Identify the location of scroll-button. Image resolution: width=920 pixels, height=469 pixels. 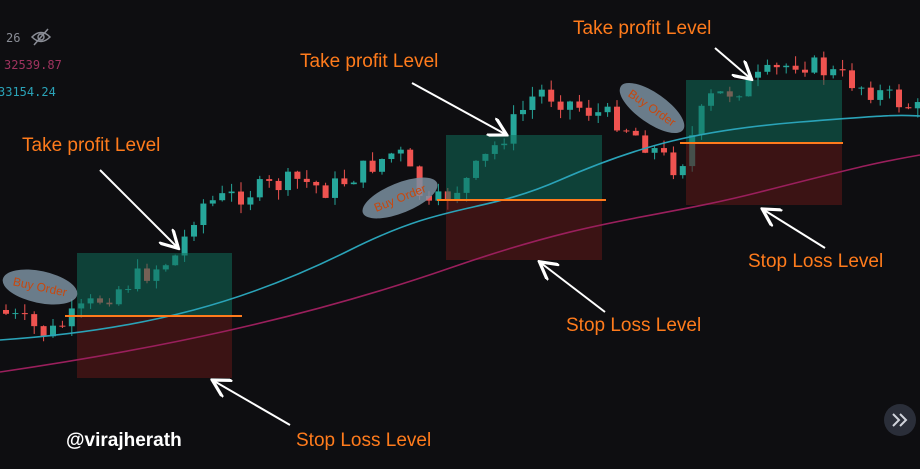
(900, 420).